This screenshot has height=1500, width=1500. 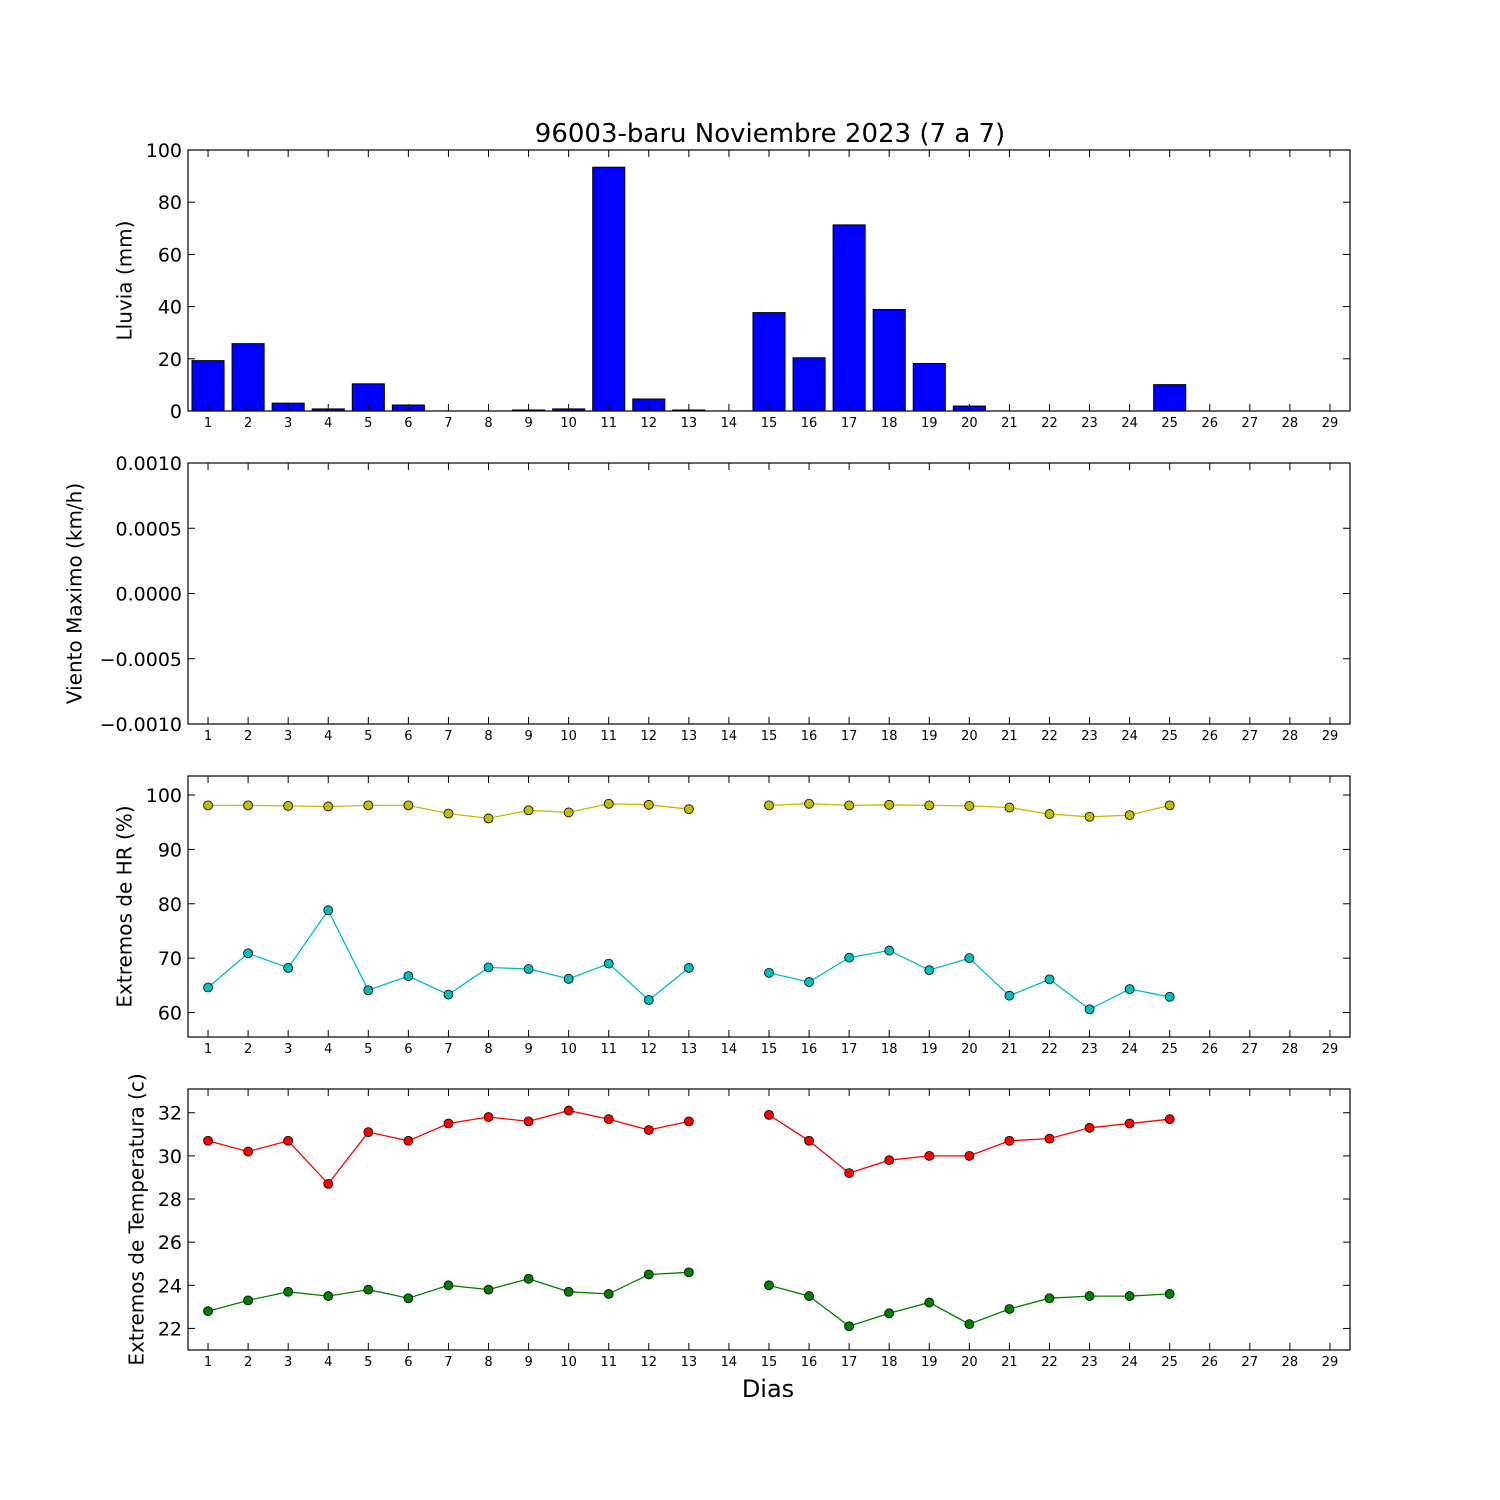 I want to click on y-tick-label: 0.0010, so click(x=149, y=464).